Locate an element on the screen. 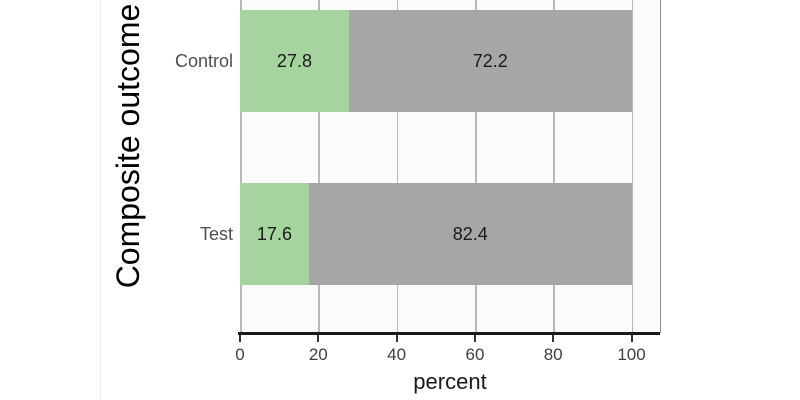 This screenshot has height=400, width=800. tick-label-80: 80 is located at coordinates (553, 354).